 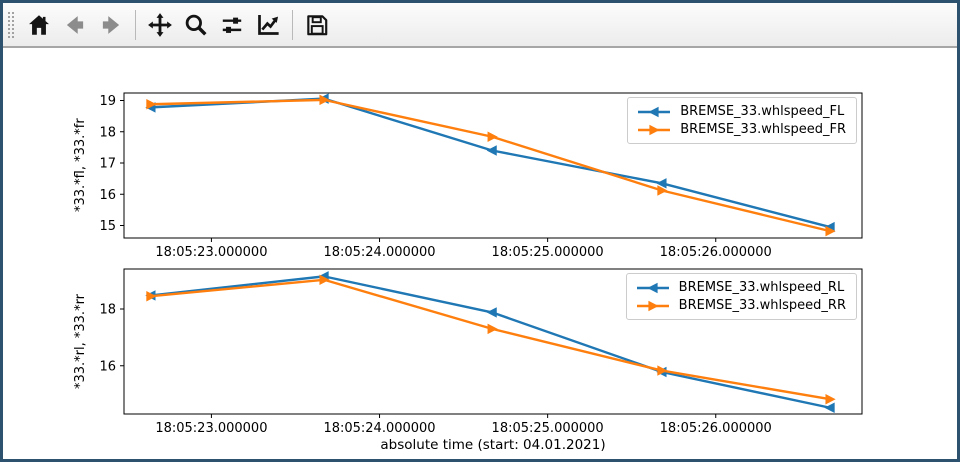 I want to click on forward-button, so click(x=111, y=25).